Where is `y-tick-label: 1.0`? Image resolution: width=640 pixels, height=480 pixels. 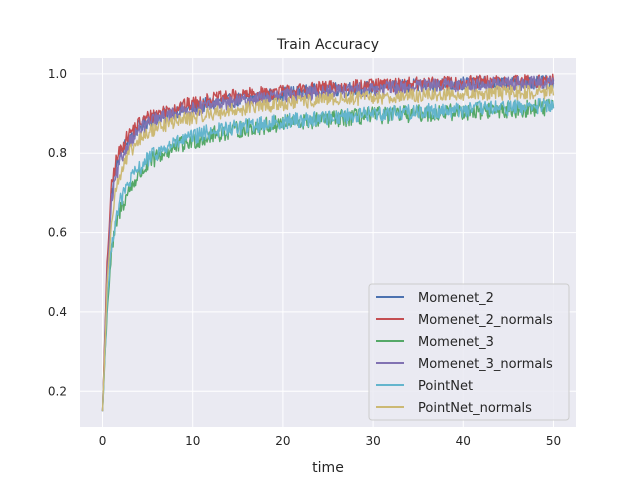 y-tick-label: 1.0 is located at coordinates (57, 74).